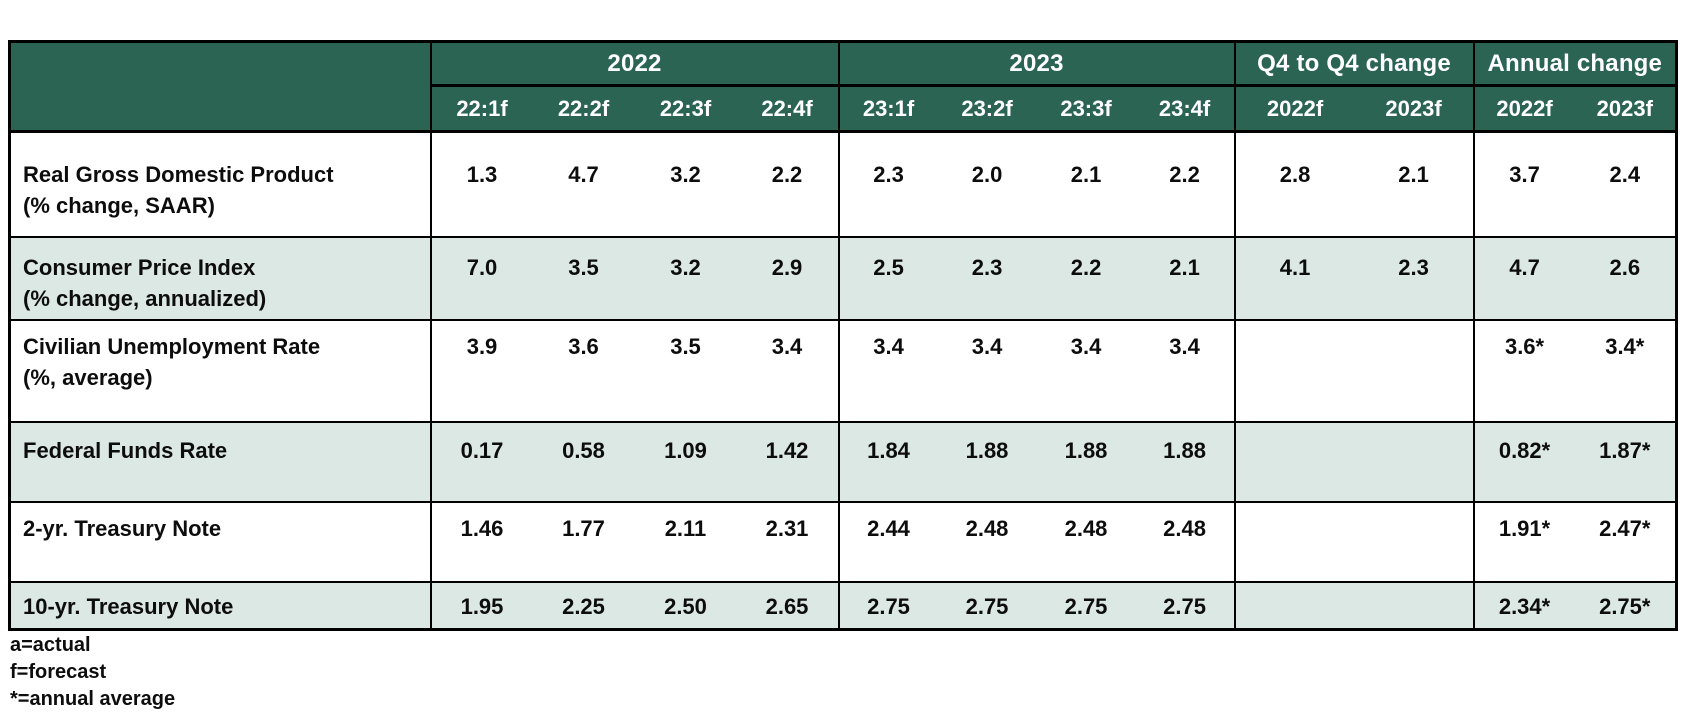 The height and width of the screenshot is (728, 1704). Describe the element at coordinates (987, 183) in the screenshot. I see `table-cell: 2.0` at that location.